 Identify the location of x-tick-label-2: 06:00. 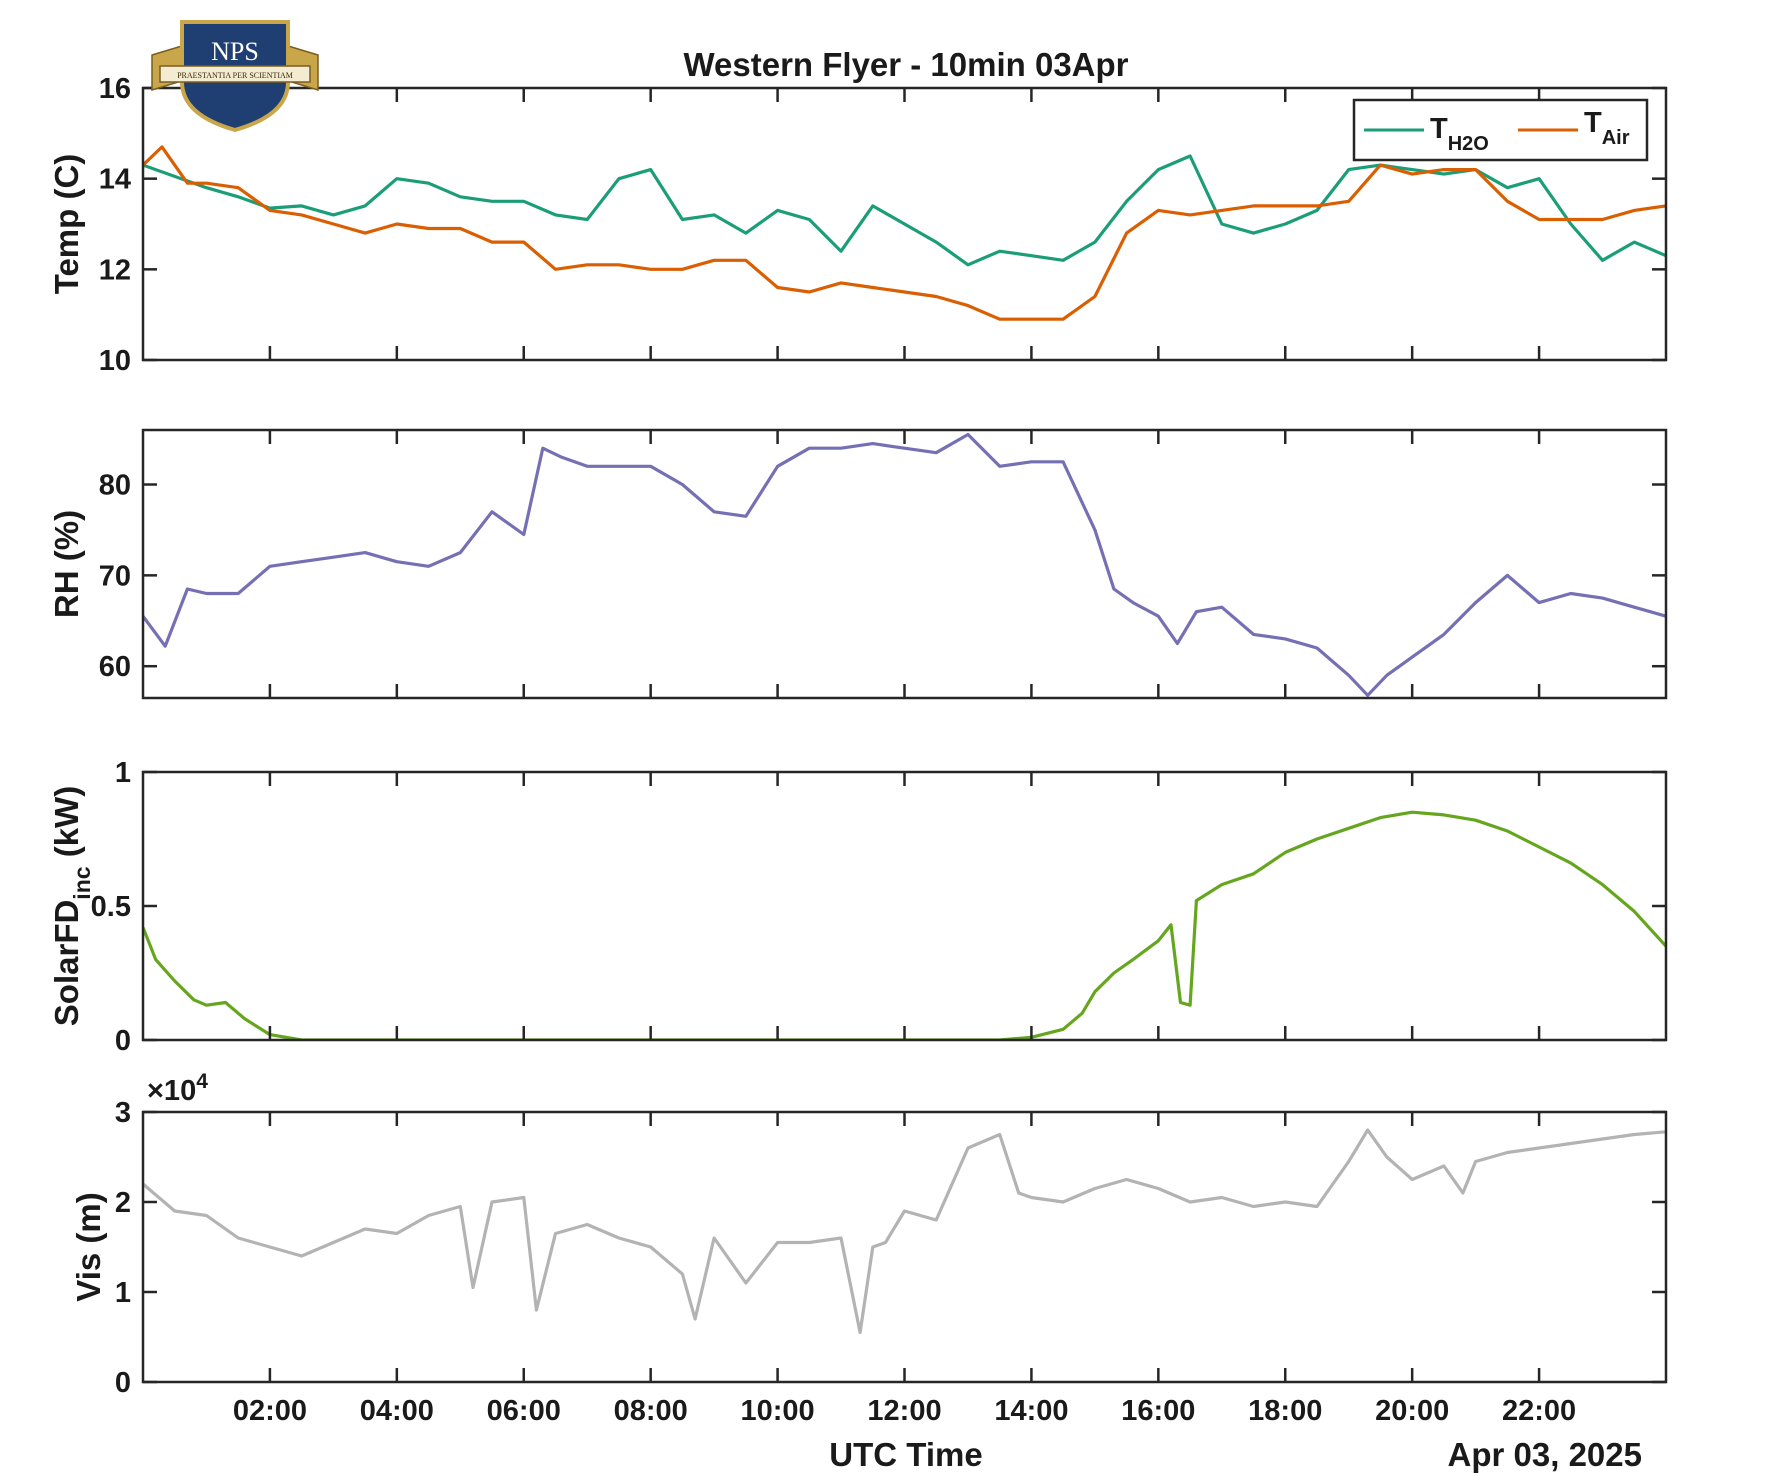
(524, 1411).